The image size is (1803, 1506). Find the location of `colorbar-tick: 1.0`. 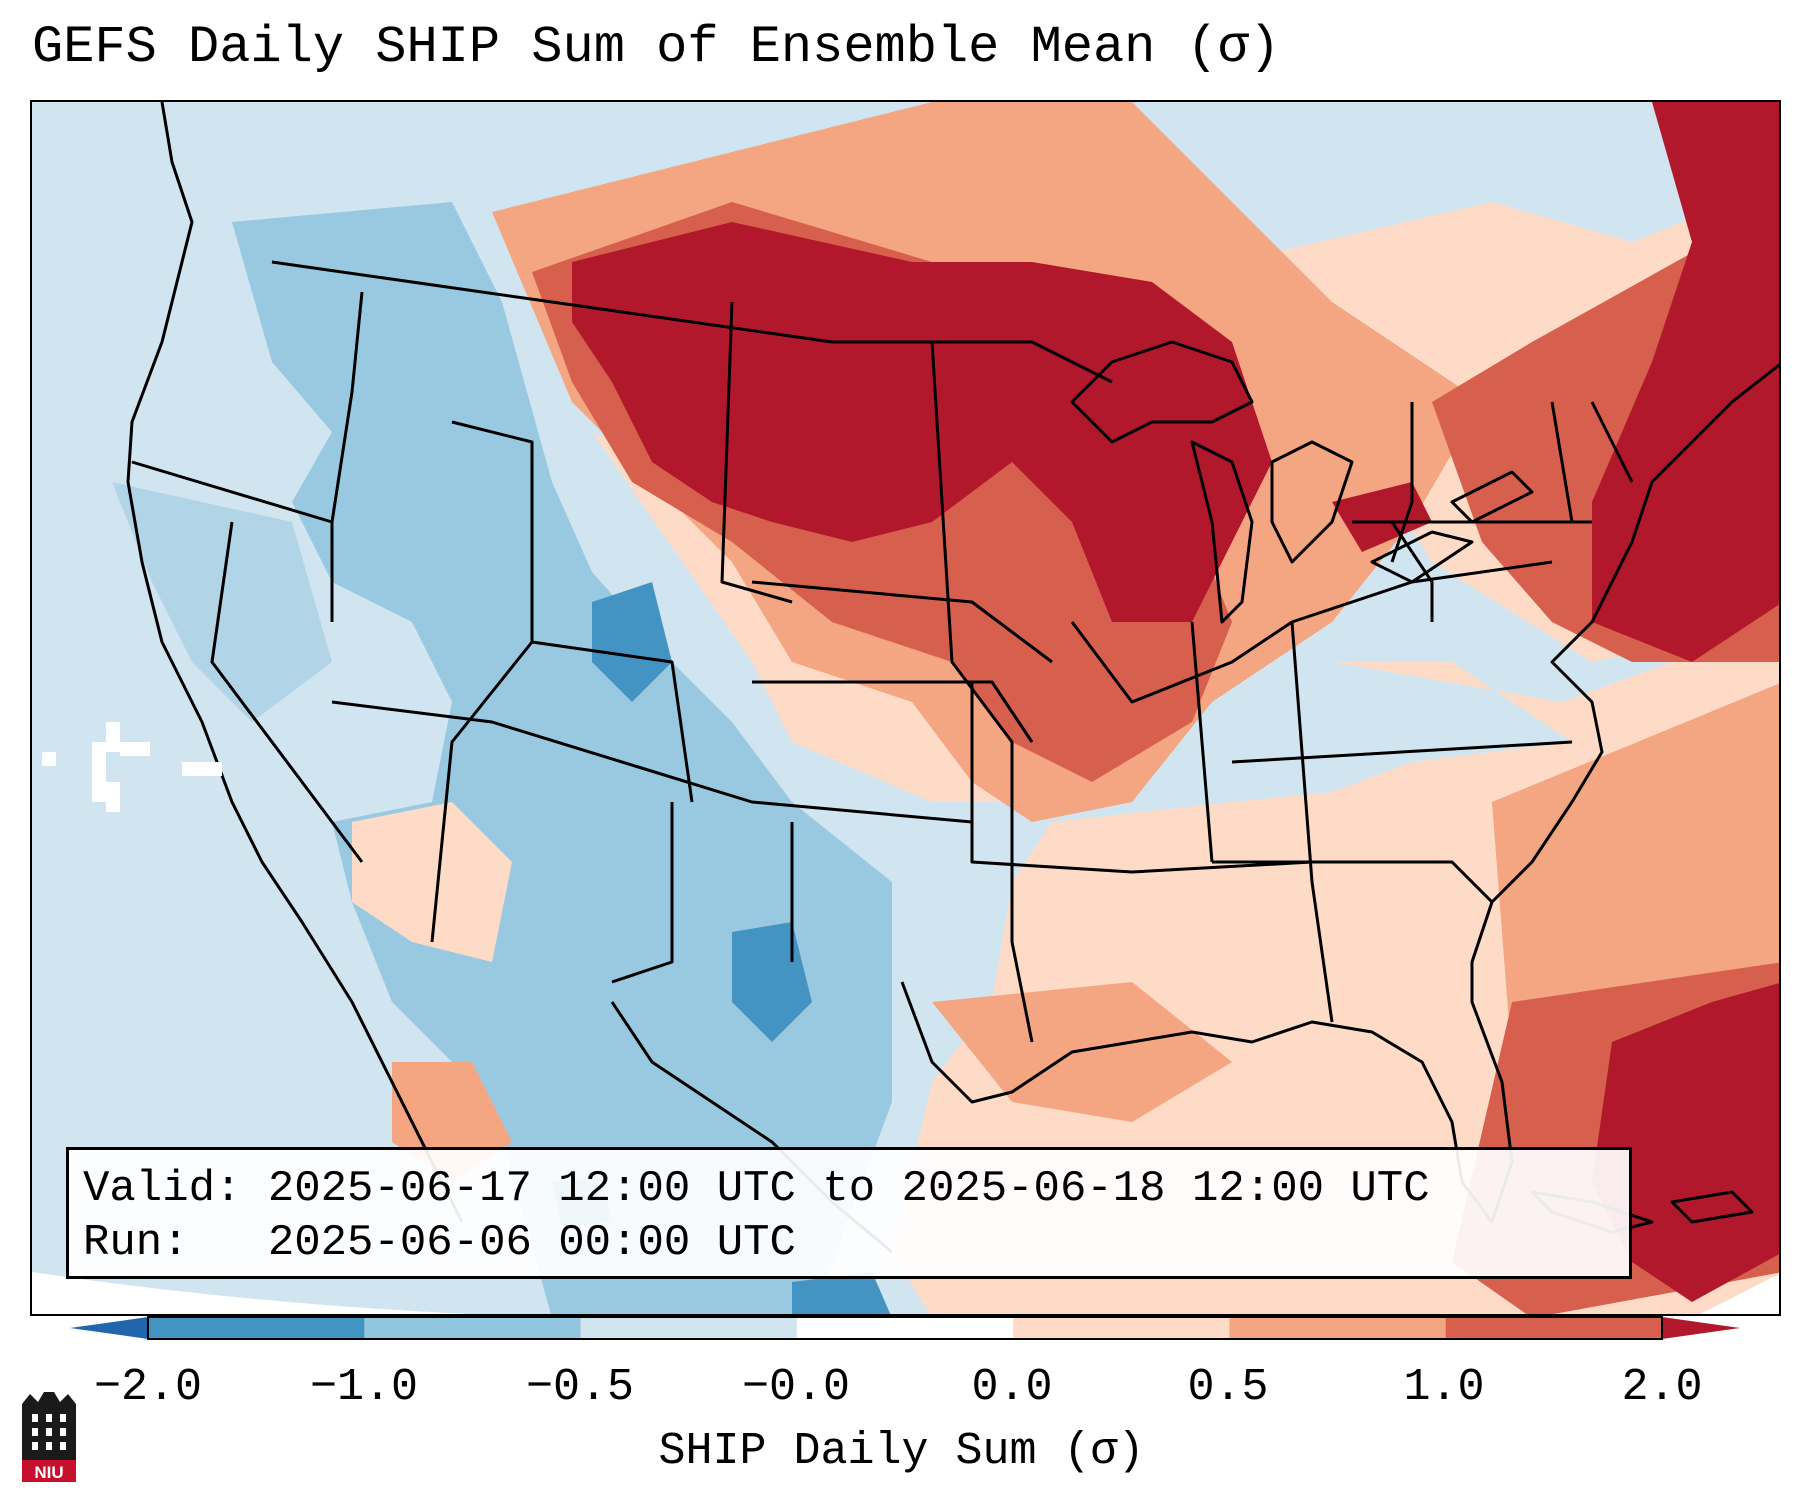

colorbar-tick: 1.0 is located at coordinates (1444, 1387).